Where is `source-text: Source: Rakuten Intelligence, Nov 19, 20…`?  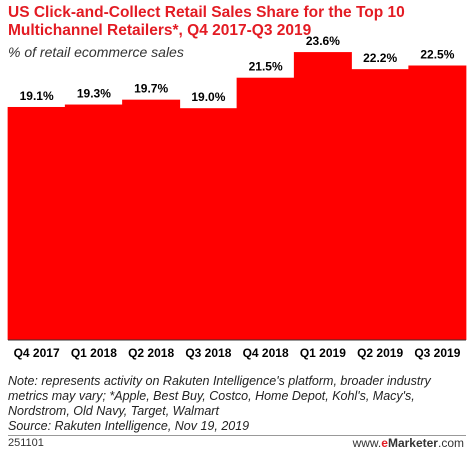
source-text: Source: Rakuten Intelligence, Nov 19, 20… is located at coordinates (129, 426).